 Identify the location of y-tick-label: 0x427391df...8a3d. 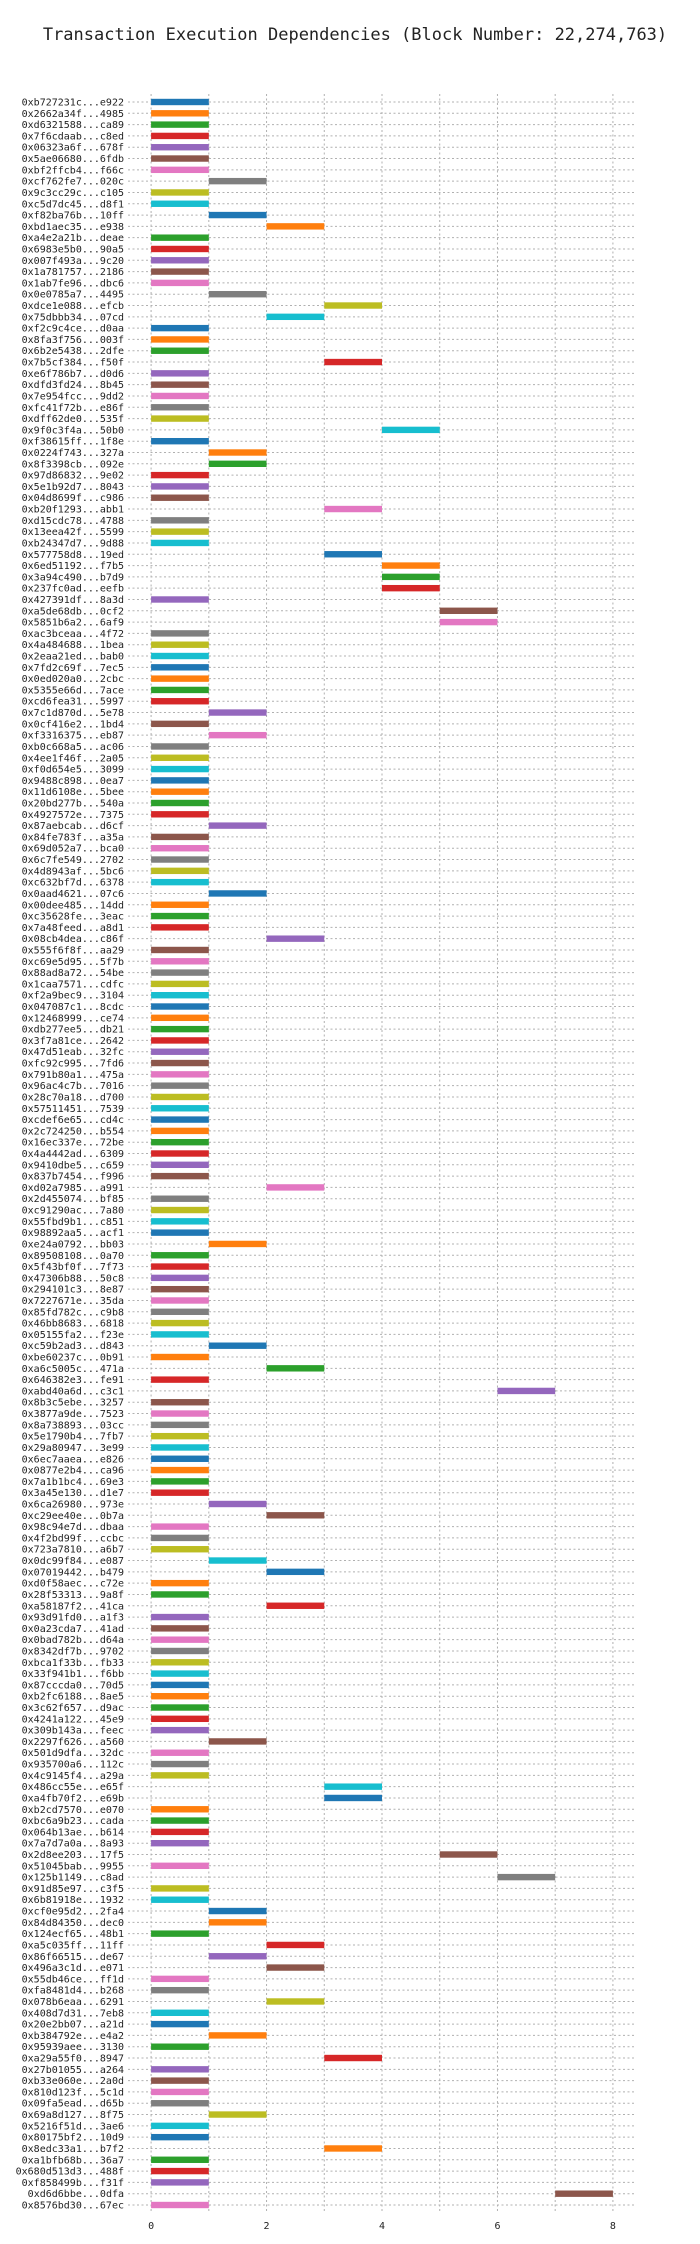
(73, 600).